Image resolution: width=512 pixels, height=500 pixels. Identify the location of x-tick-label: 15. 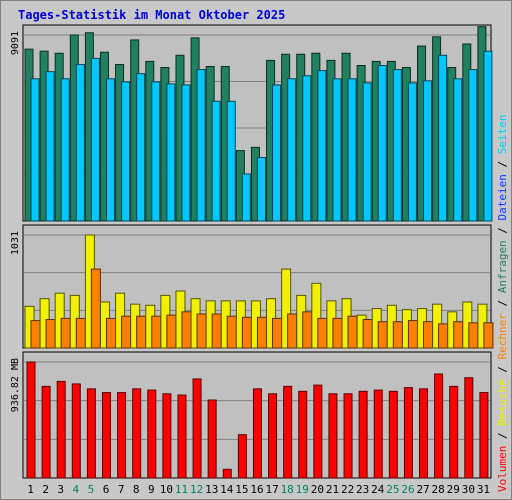
(241, 489).